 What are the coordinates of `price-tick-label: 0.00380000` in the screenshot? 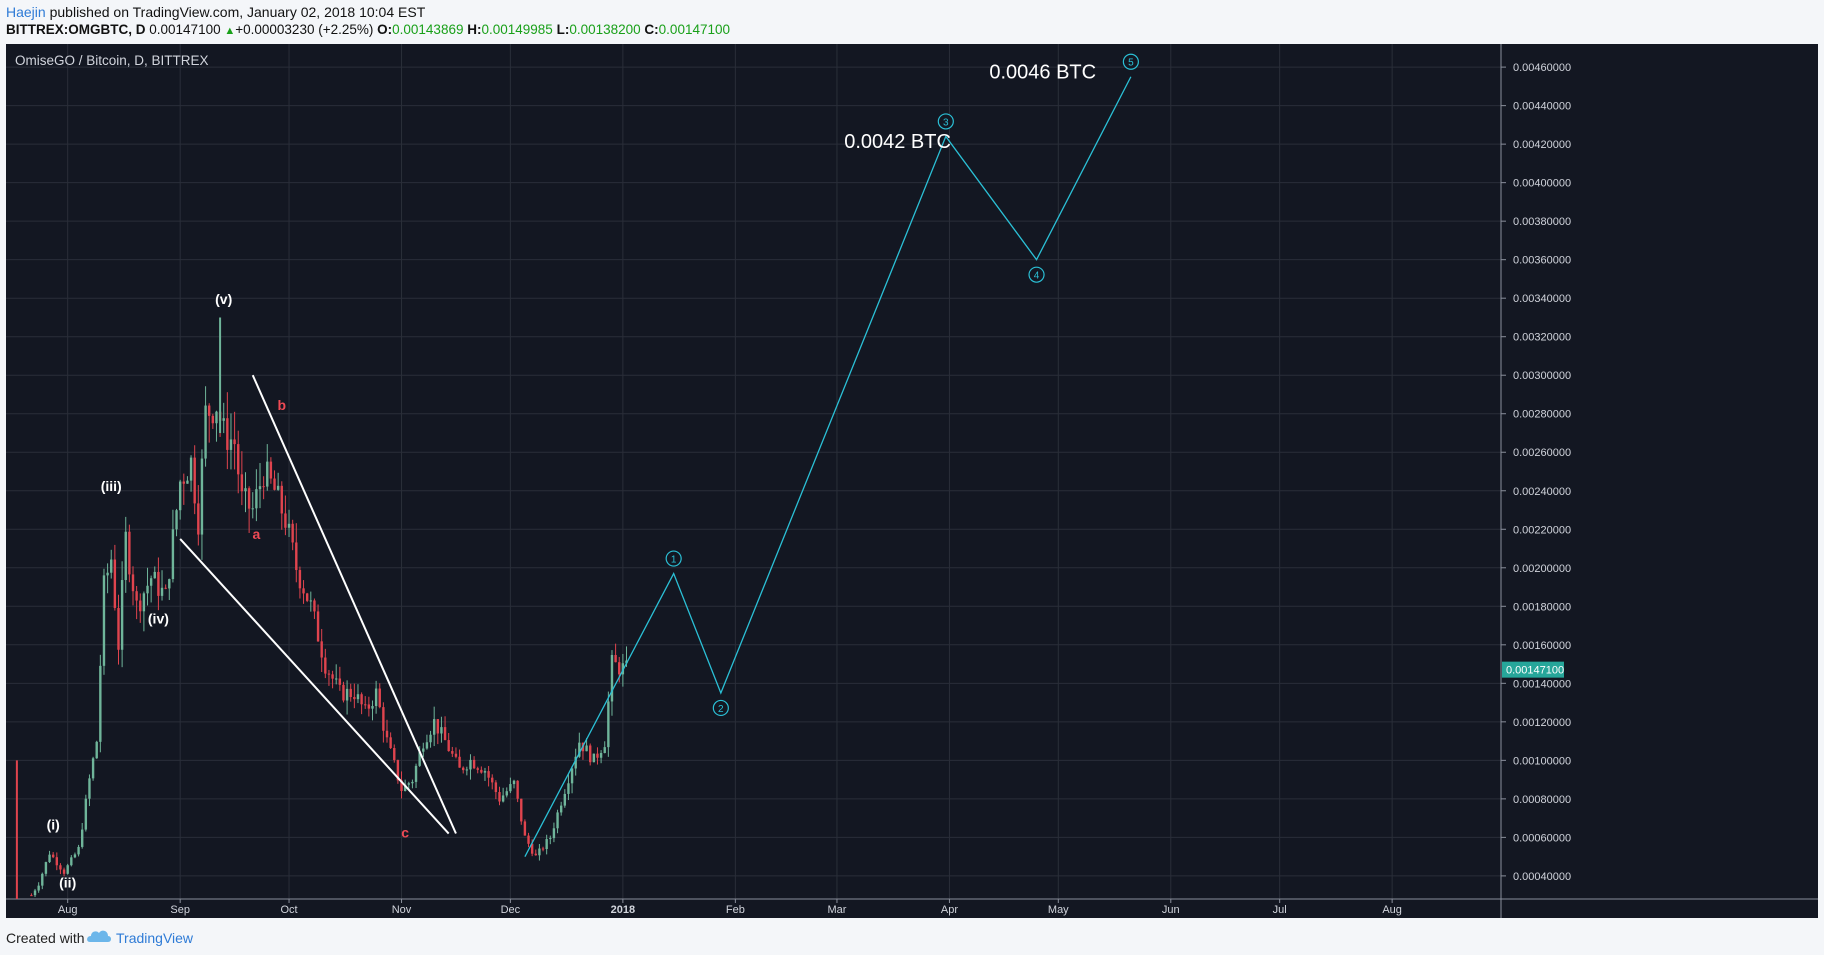 It's located at (1542, 222).